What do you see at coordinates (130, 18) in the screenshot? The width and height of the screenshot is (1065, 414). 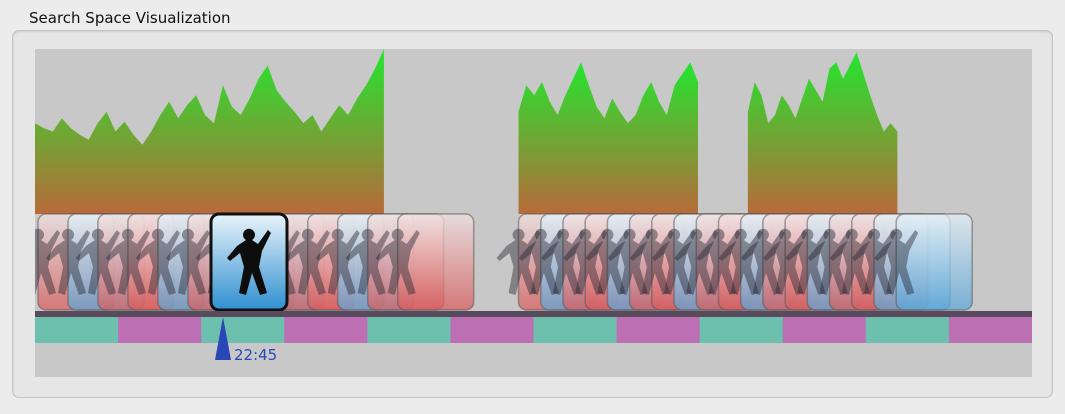 I see `panel-title: Search Space Visualization` at bounding box center [130, 18].